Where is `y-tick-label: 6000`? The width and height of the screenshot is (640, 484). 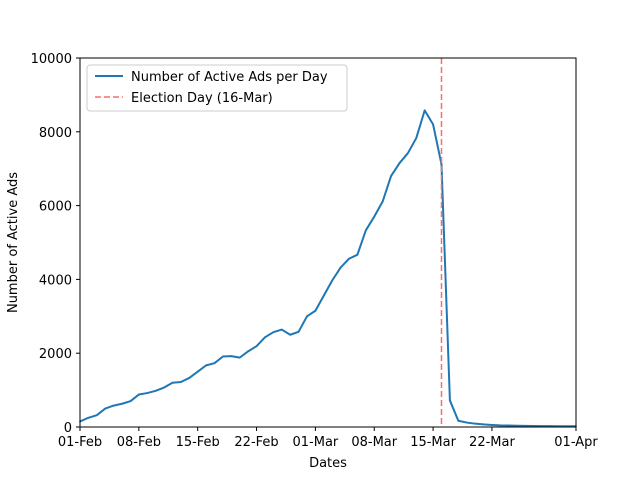 y-tick-label: 6000 is located at coordinates (55, 207).